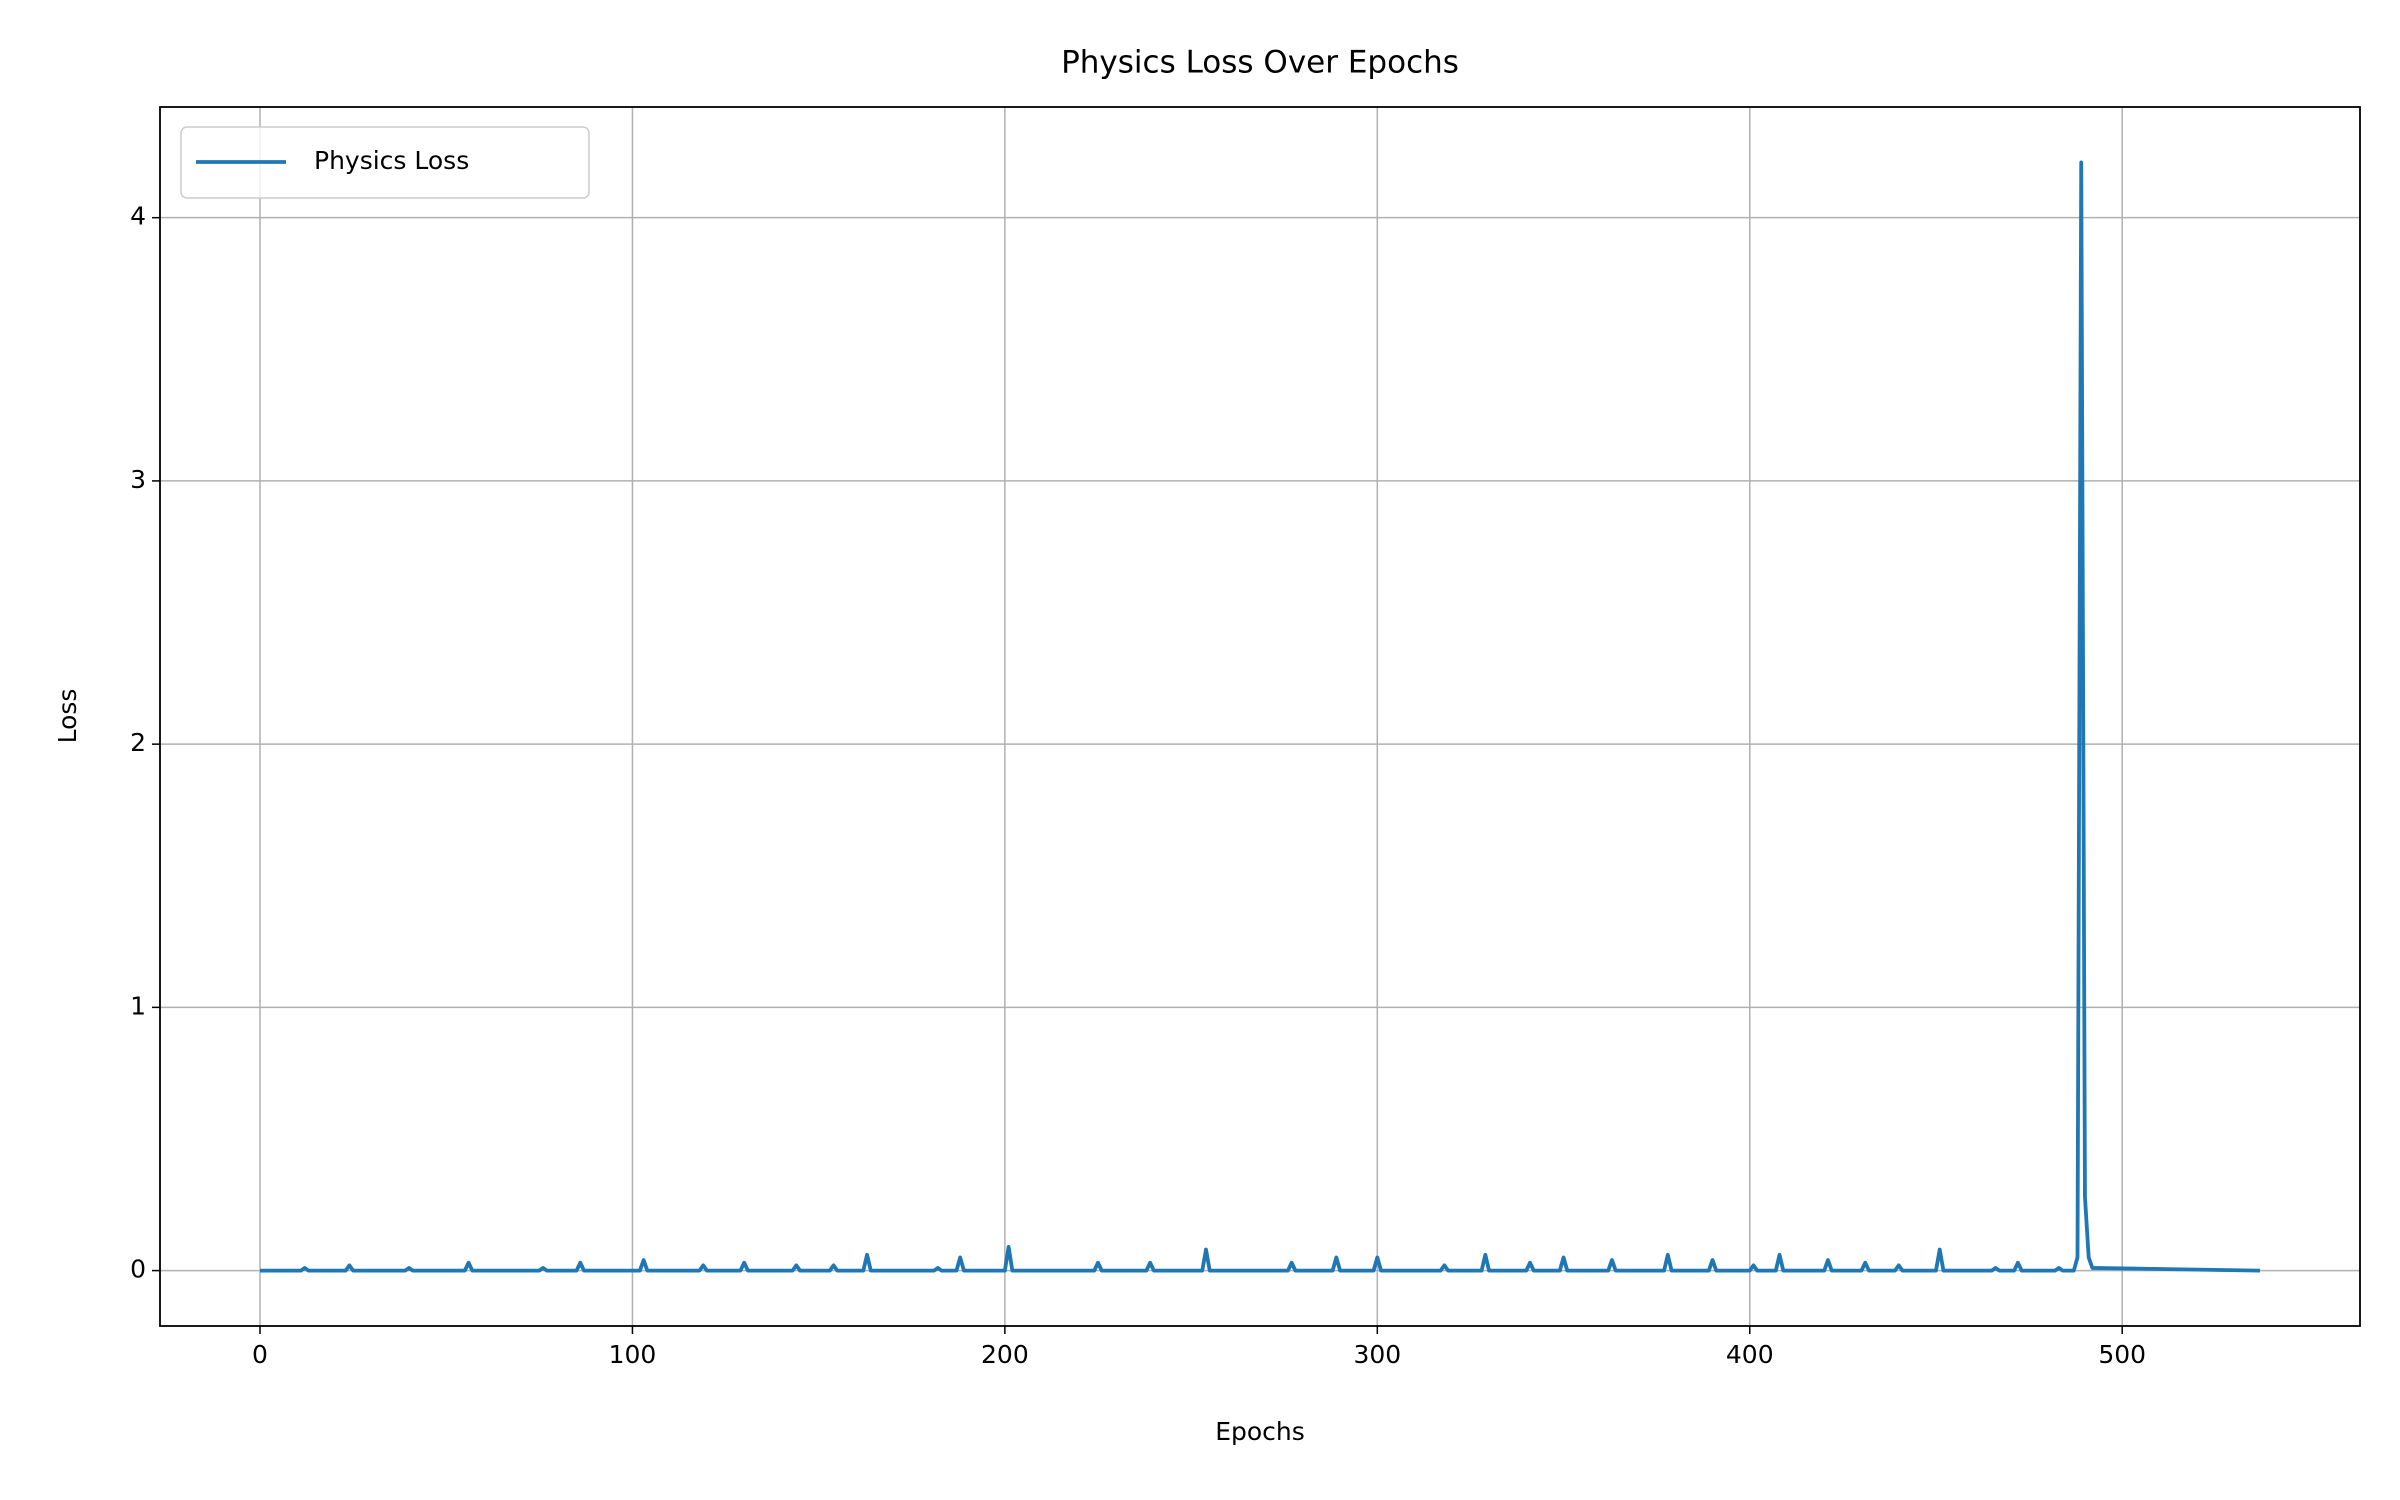  I want to click on y-tick-label: 1, so click(138, 1005).